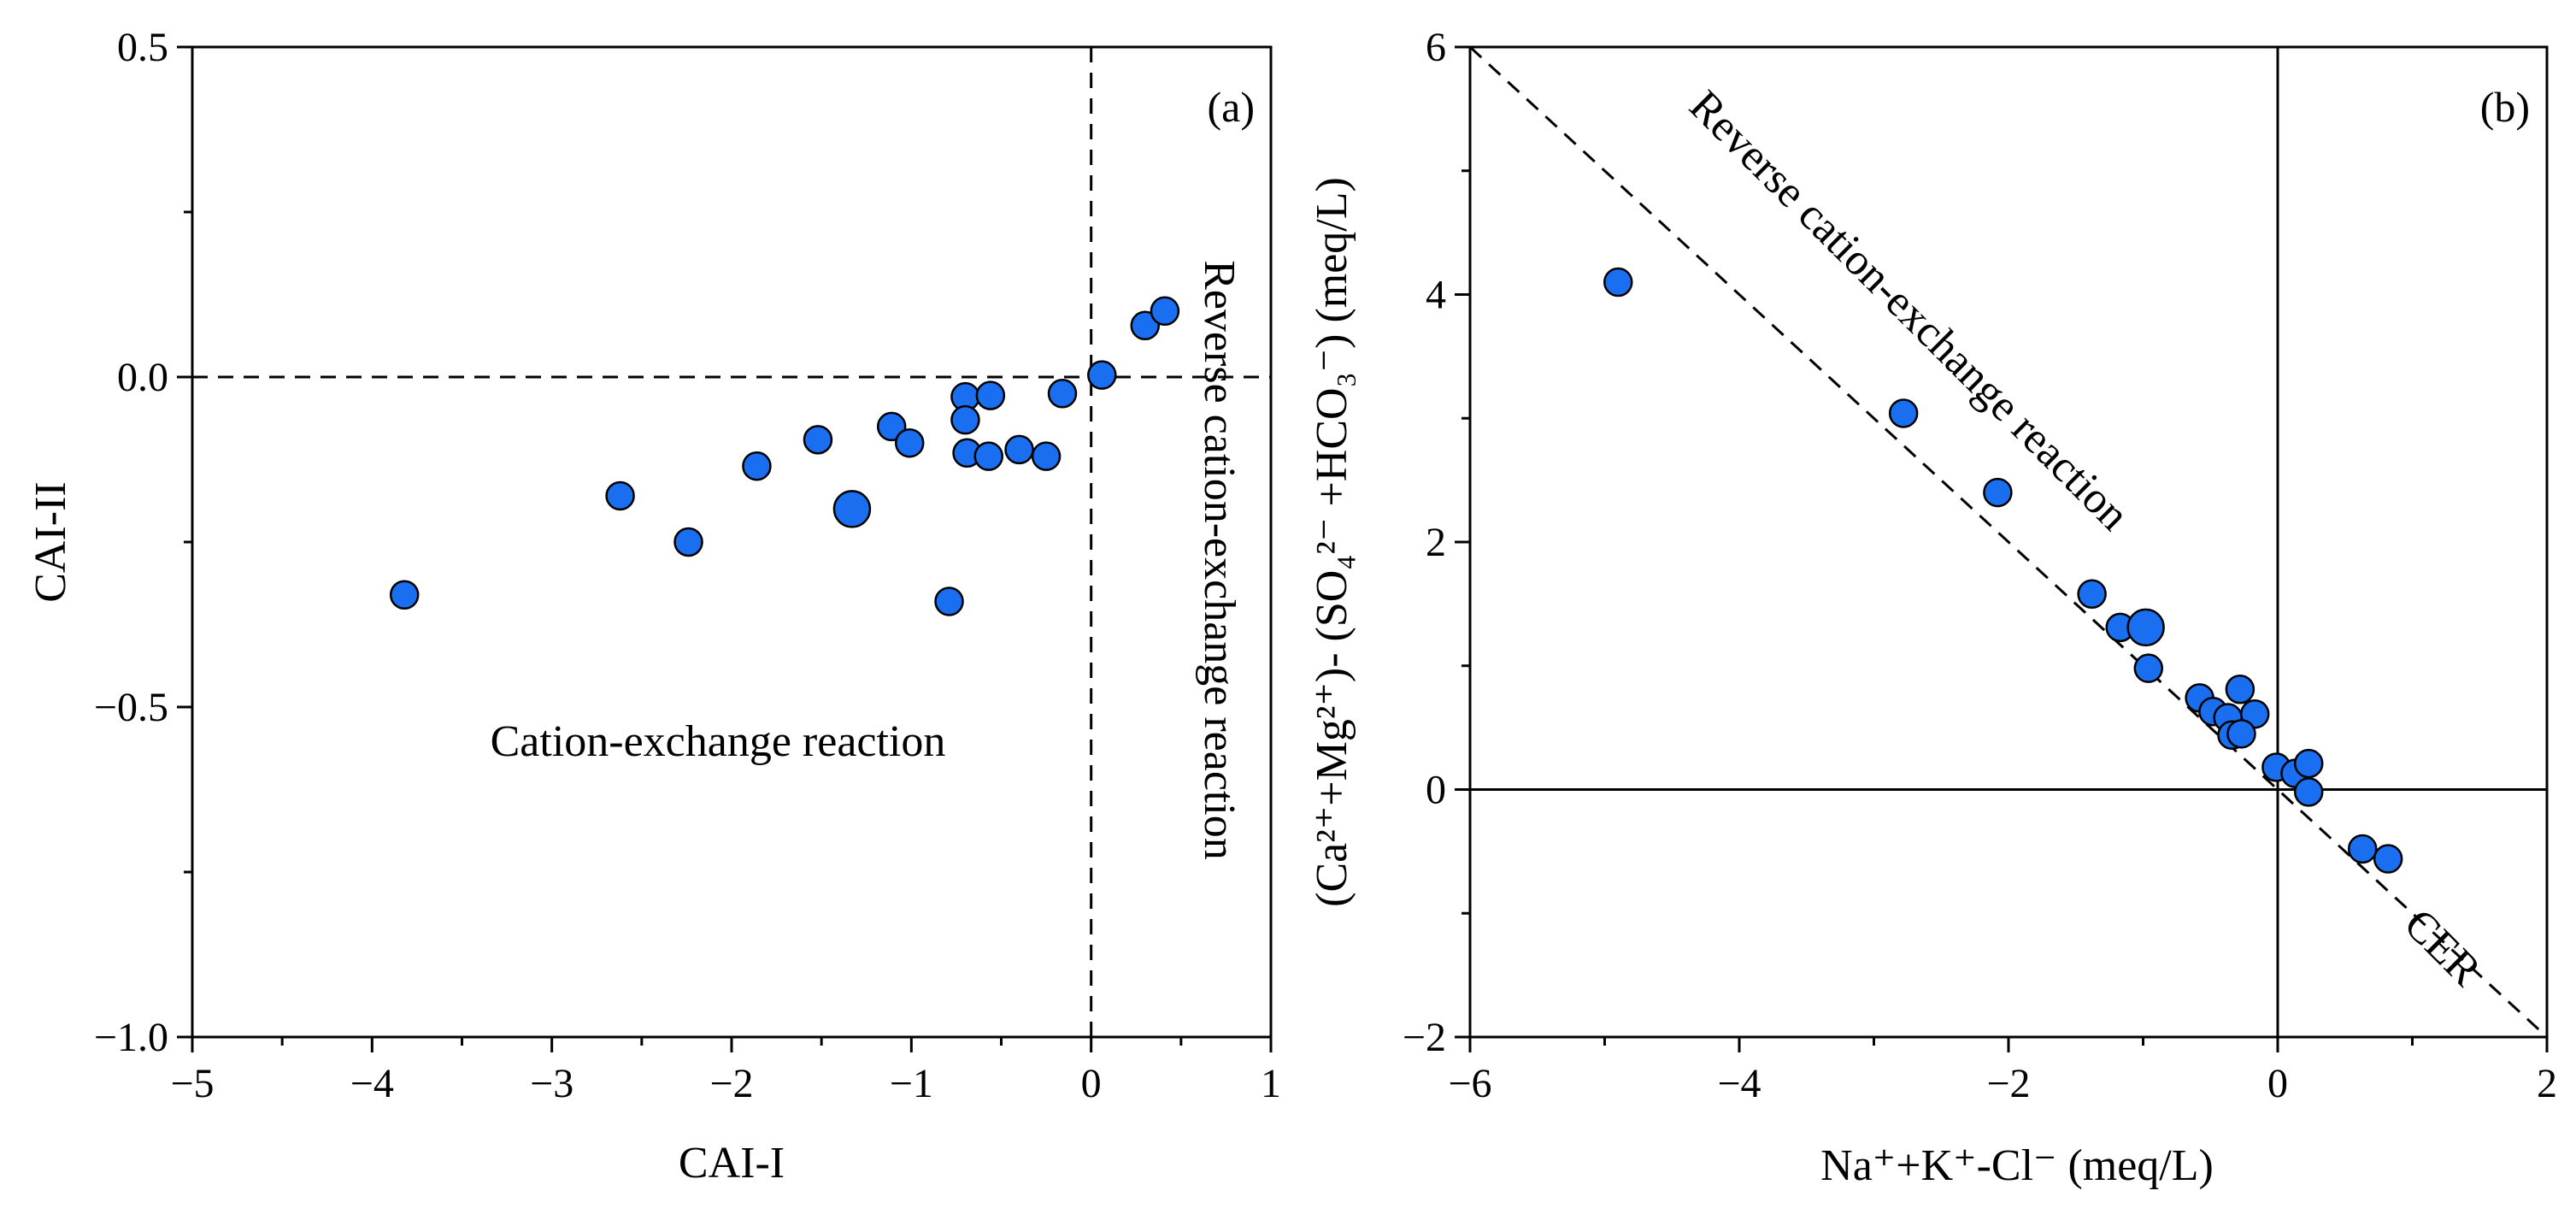  Describe the element at coordinates (1436, 790) in the screenshot. I see `b-y-tick-label: 0` at that location.